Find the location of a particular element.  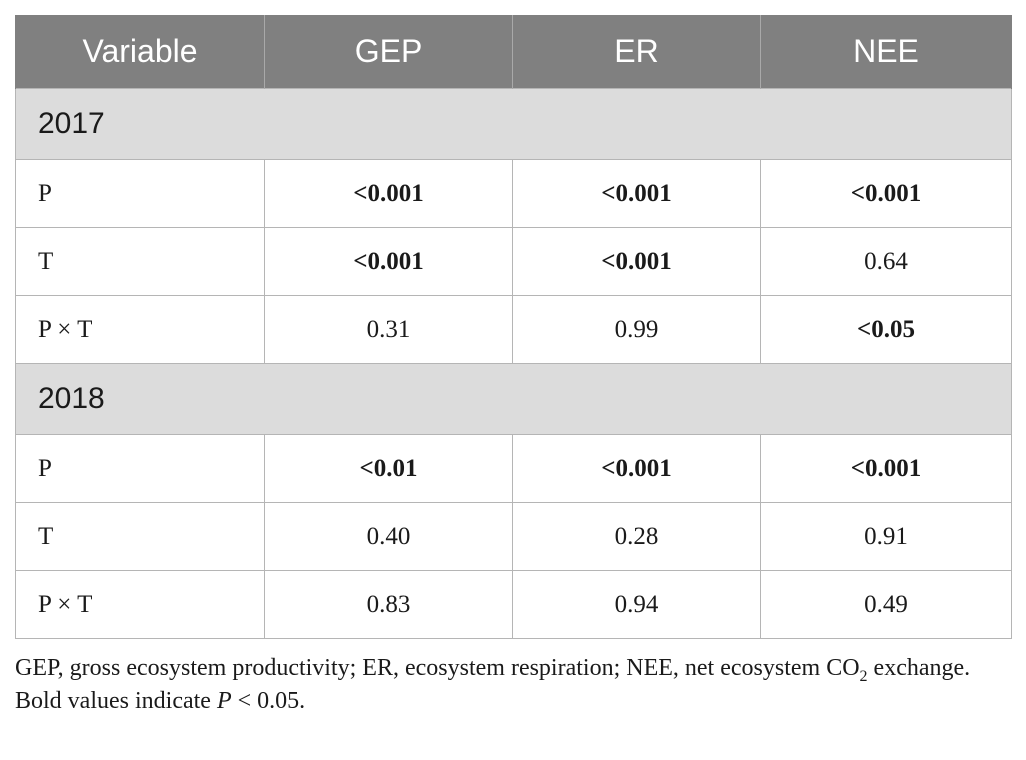

section-label: 2018 is located at coordinates (513, 399).